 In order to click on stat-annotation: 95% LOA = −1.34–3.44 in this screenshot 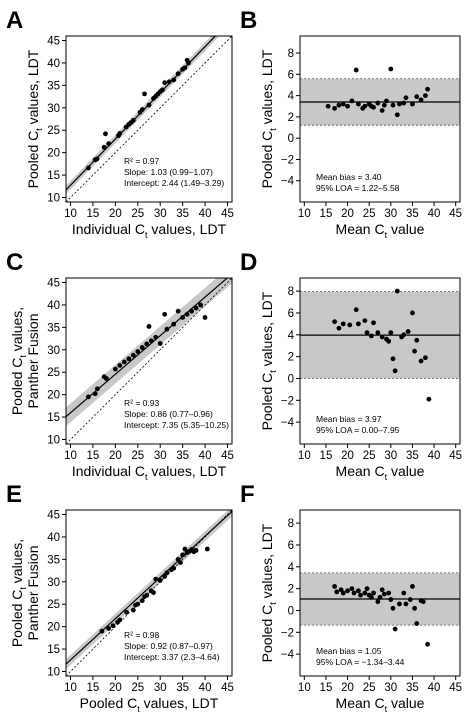, I will do `click(360, 662)`.